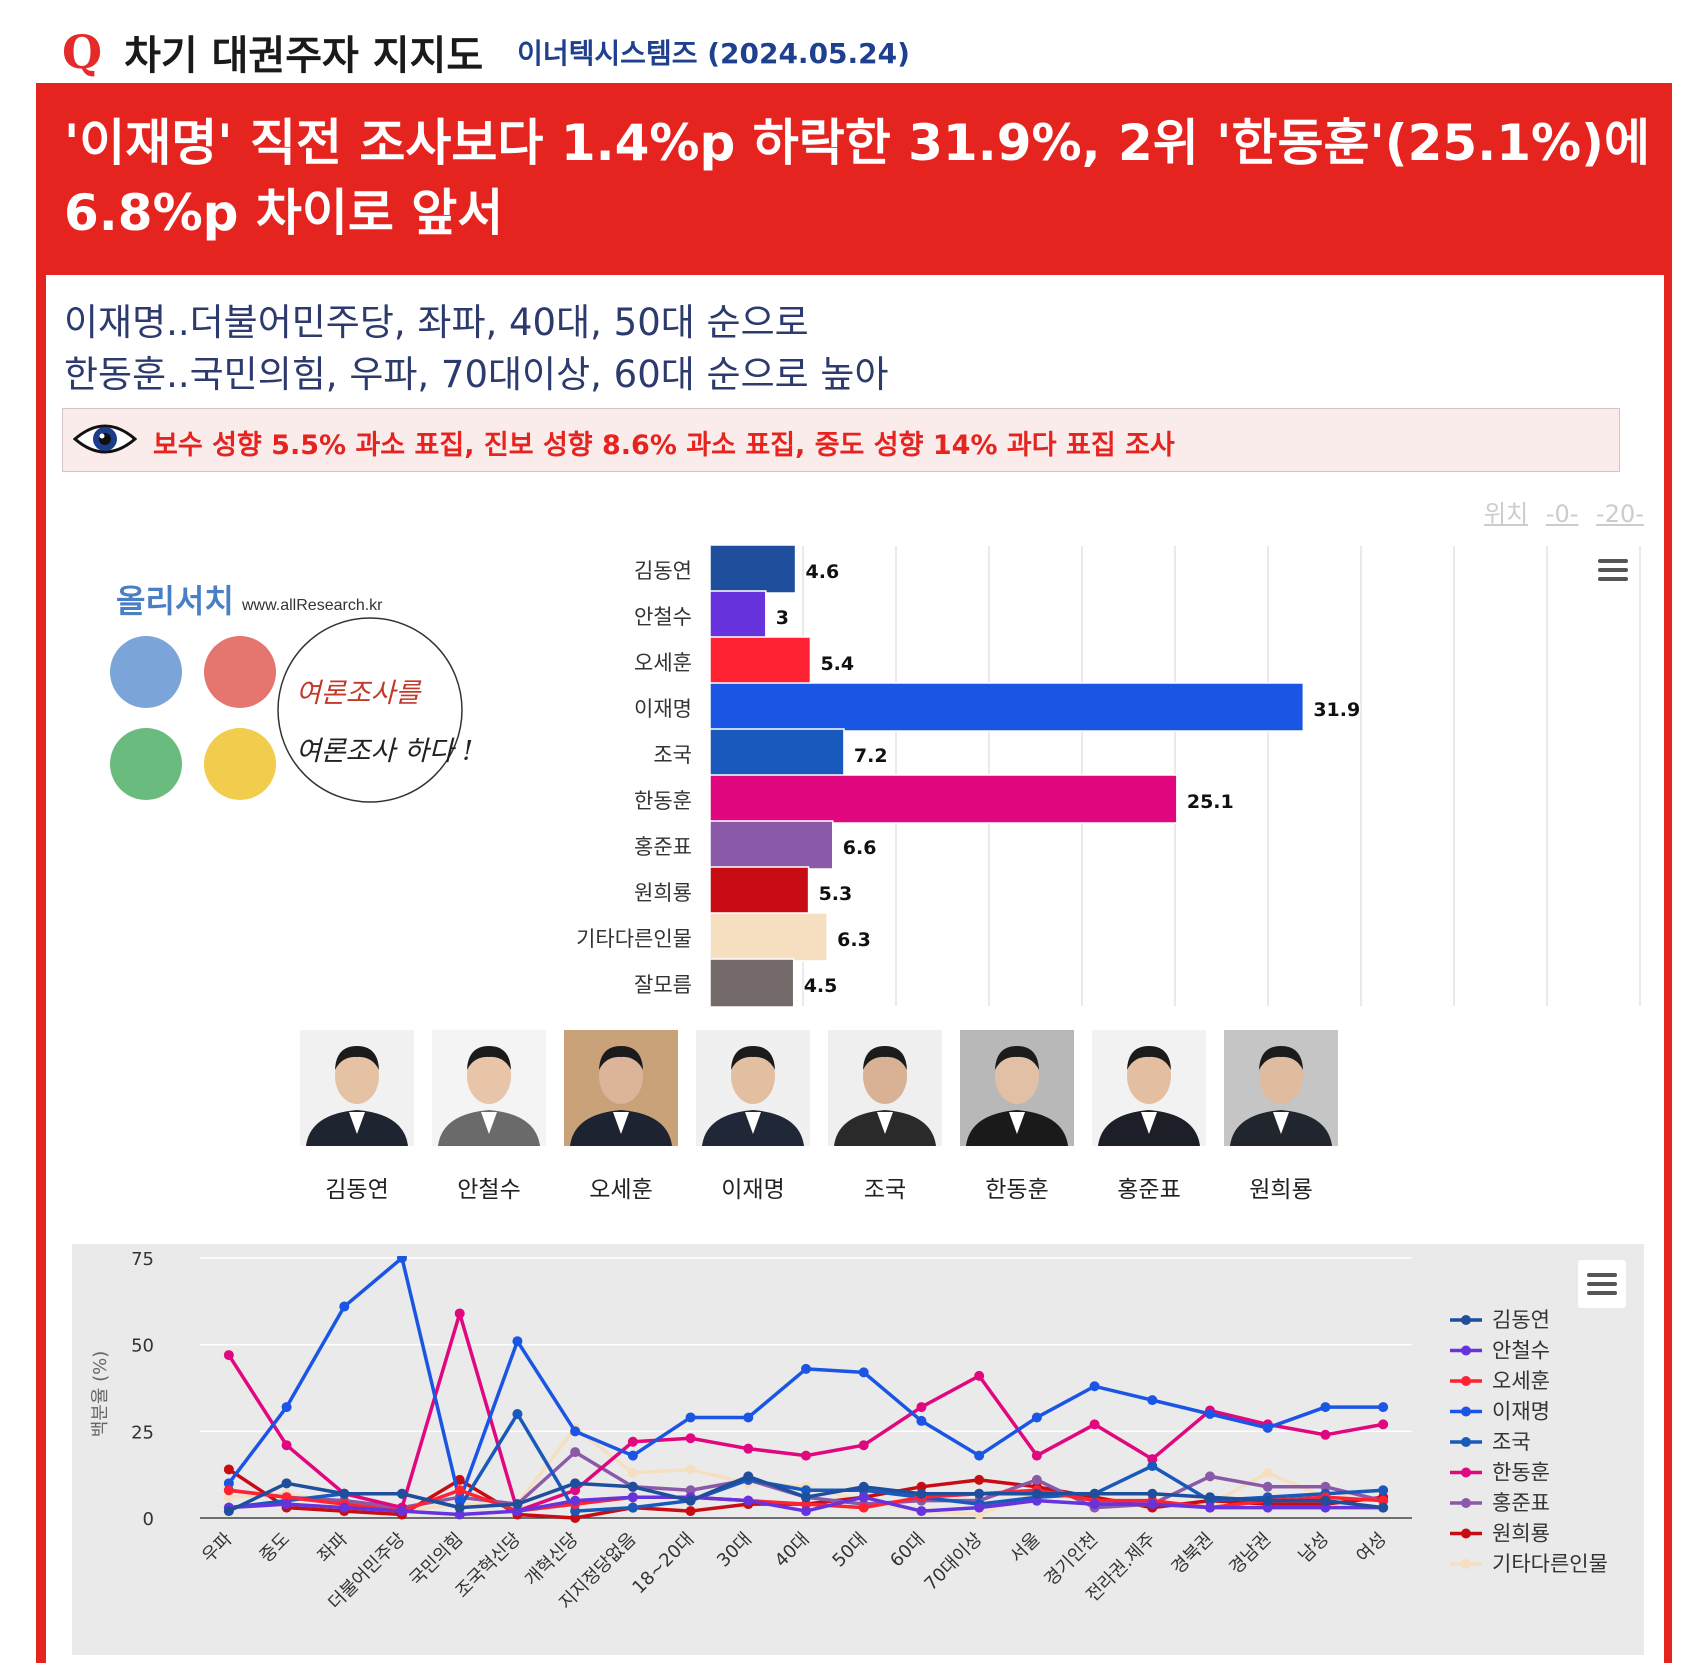  Describe the element at coordinates (1521, 1320) in the screenshot. I see `legend-label: 김동연` at that location.